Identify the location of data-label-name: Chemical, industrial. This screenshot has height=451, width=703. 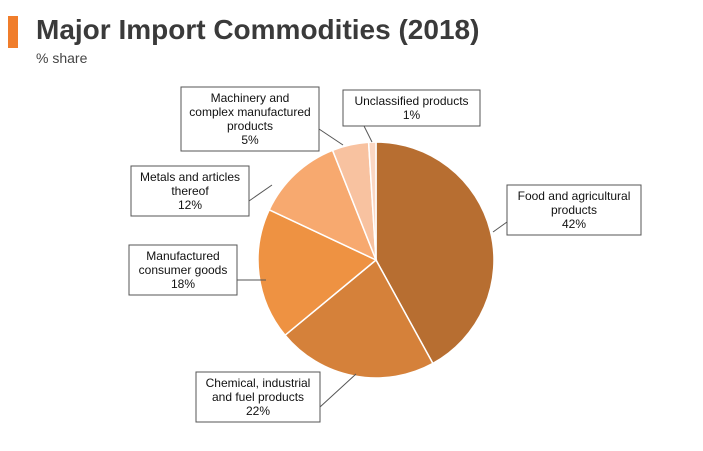
(258, 383).